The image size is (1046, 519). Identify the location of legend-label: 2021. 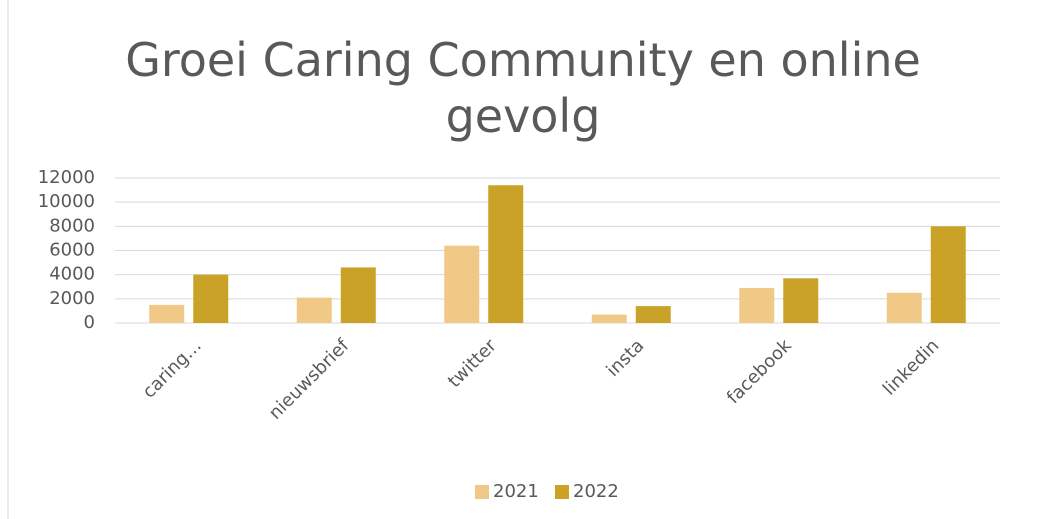
(516, 491).